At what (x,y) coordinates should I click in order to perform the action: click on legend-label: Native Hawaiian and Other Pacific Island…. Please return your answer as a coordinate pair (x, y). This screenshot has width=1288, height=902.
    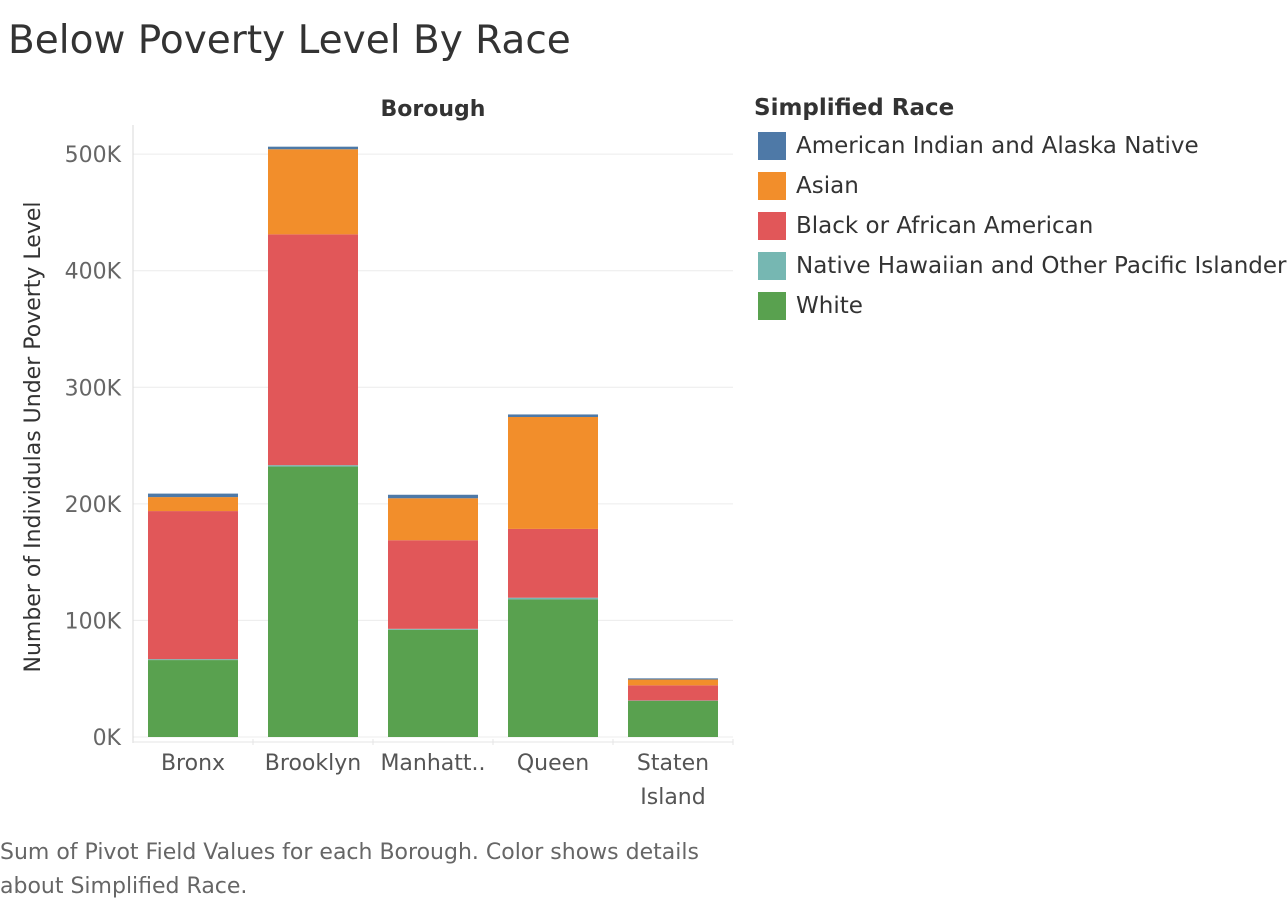
    Looking at the image, I should click on (1041, 266).